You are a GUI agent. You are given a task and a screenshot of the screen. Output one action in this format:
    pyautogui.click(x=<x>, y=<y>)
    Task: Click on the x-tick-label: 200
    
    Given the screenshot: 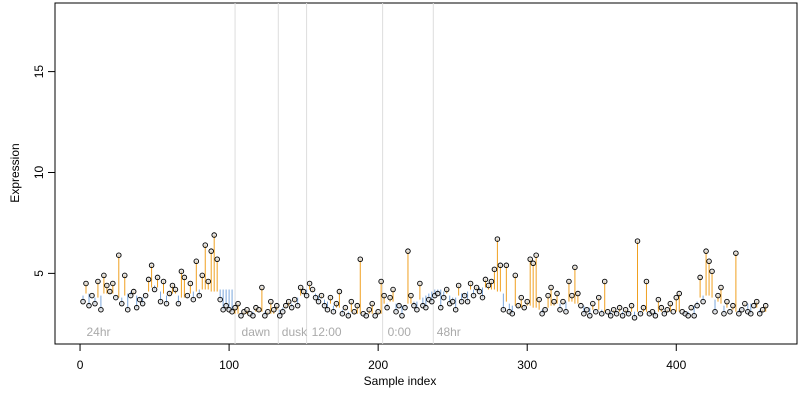 What is the action you would take?
    pyautogui.click(x=378, y=365)
    